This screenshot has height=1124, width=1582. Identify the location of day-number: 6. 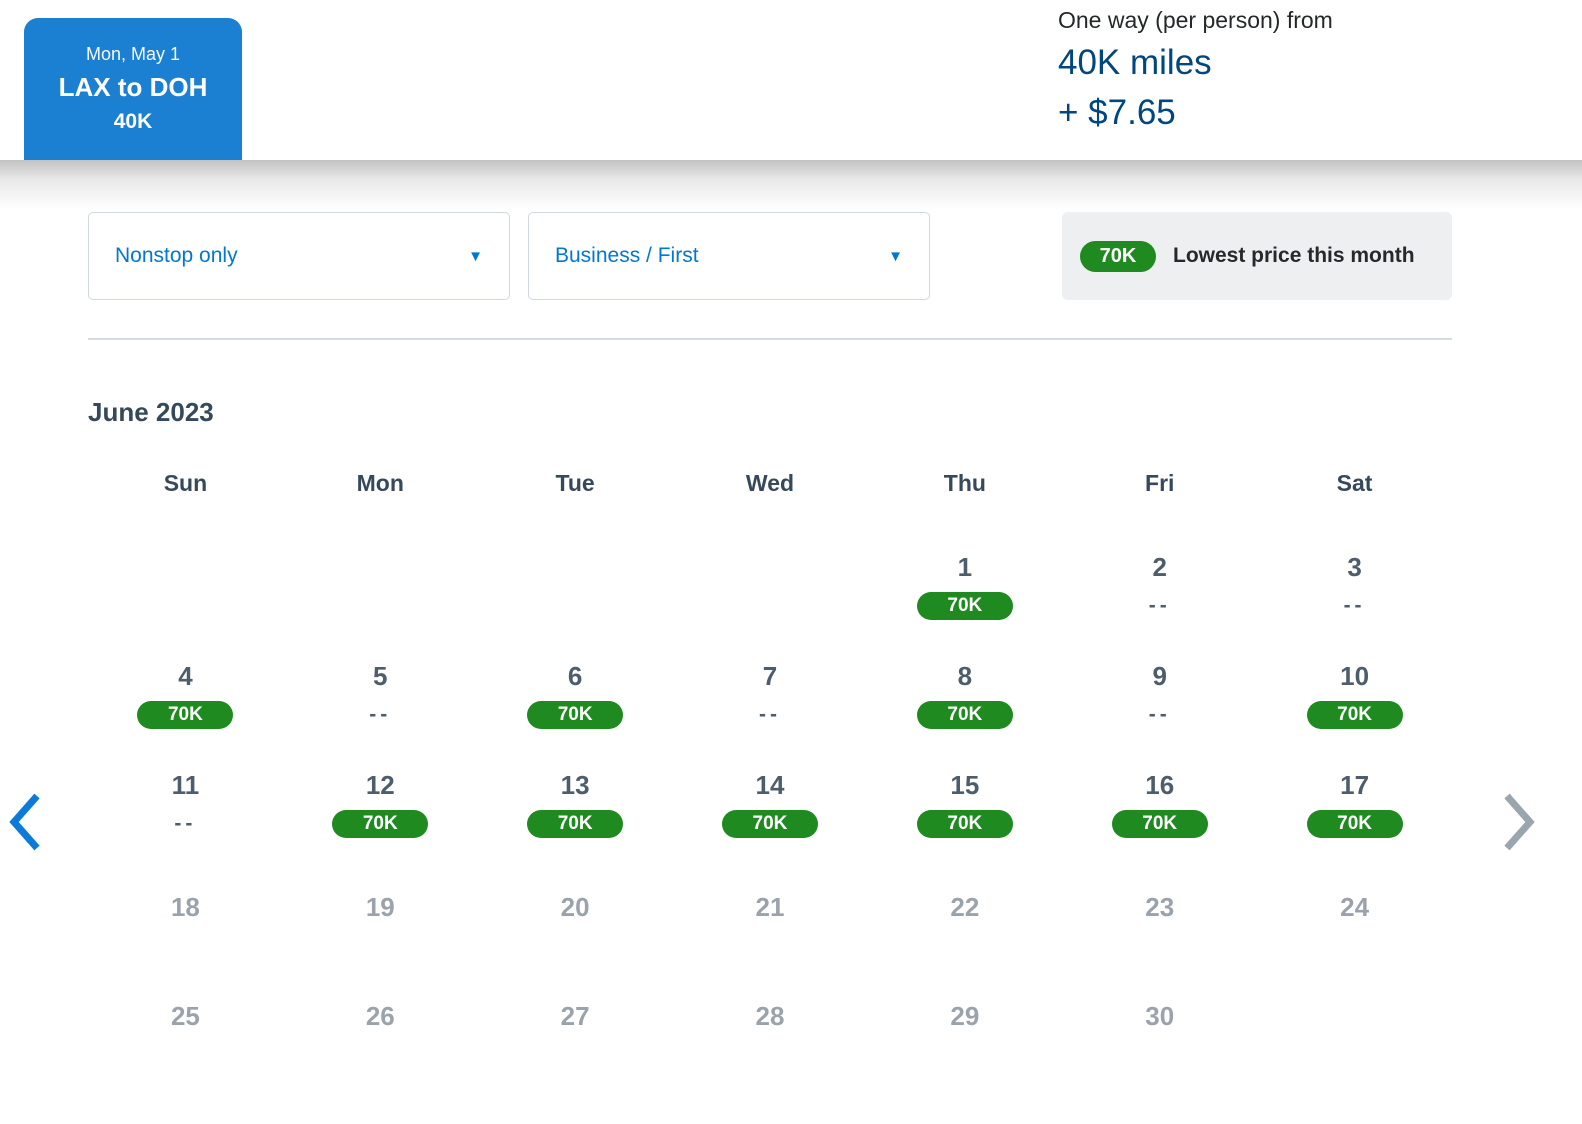
(575, 676).